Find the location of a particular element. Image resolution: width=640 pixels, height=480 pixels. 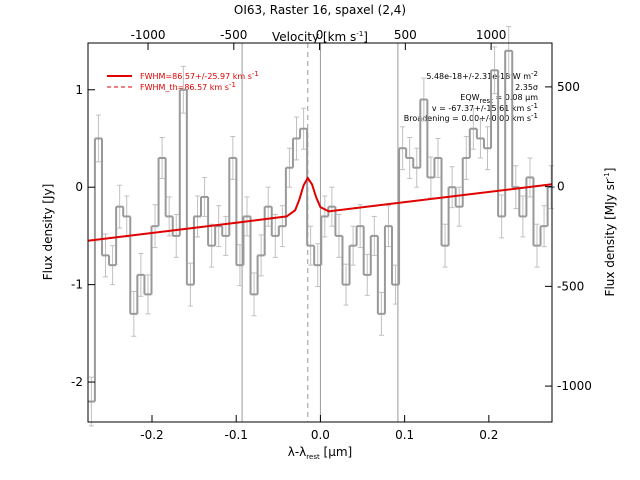

y2-axis-label: Flux density [MJy sr-1] is located at coordinates (610, 232).